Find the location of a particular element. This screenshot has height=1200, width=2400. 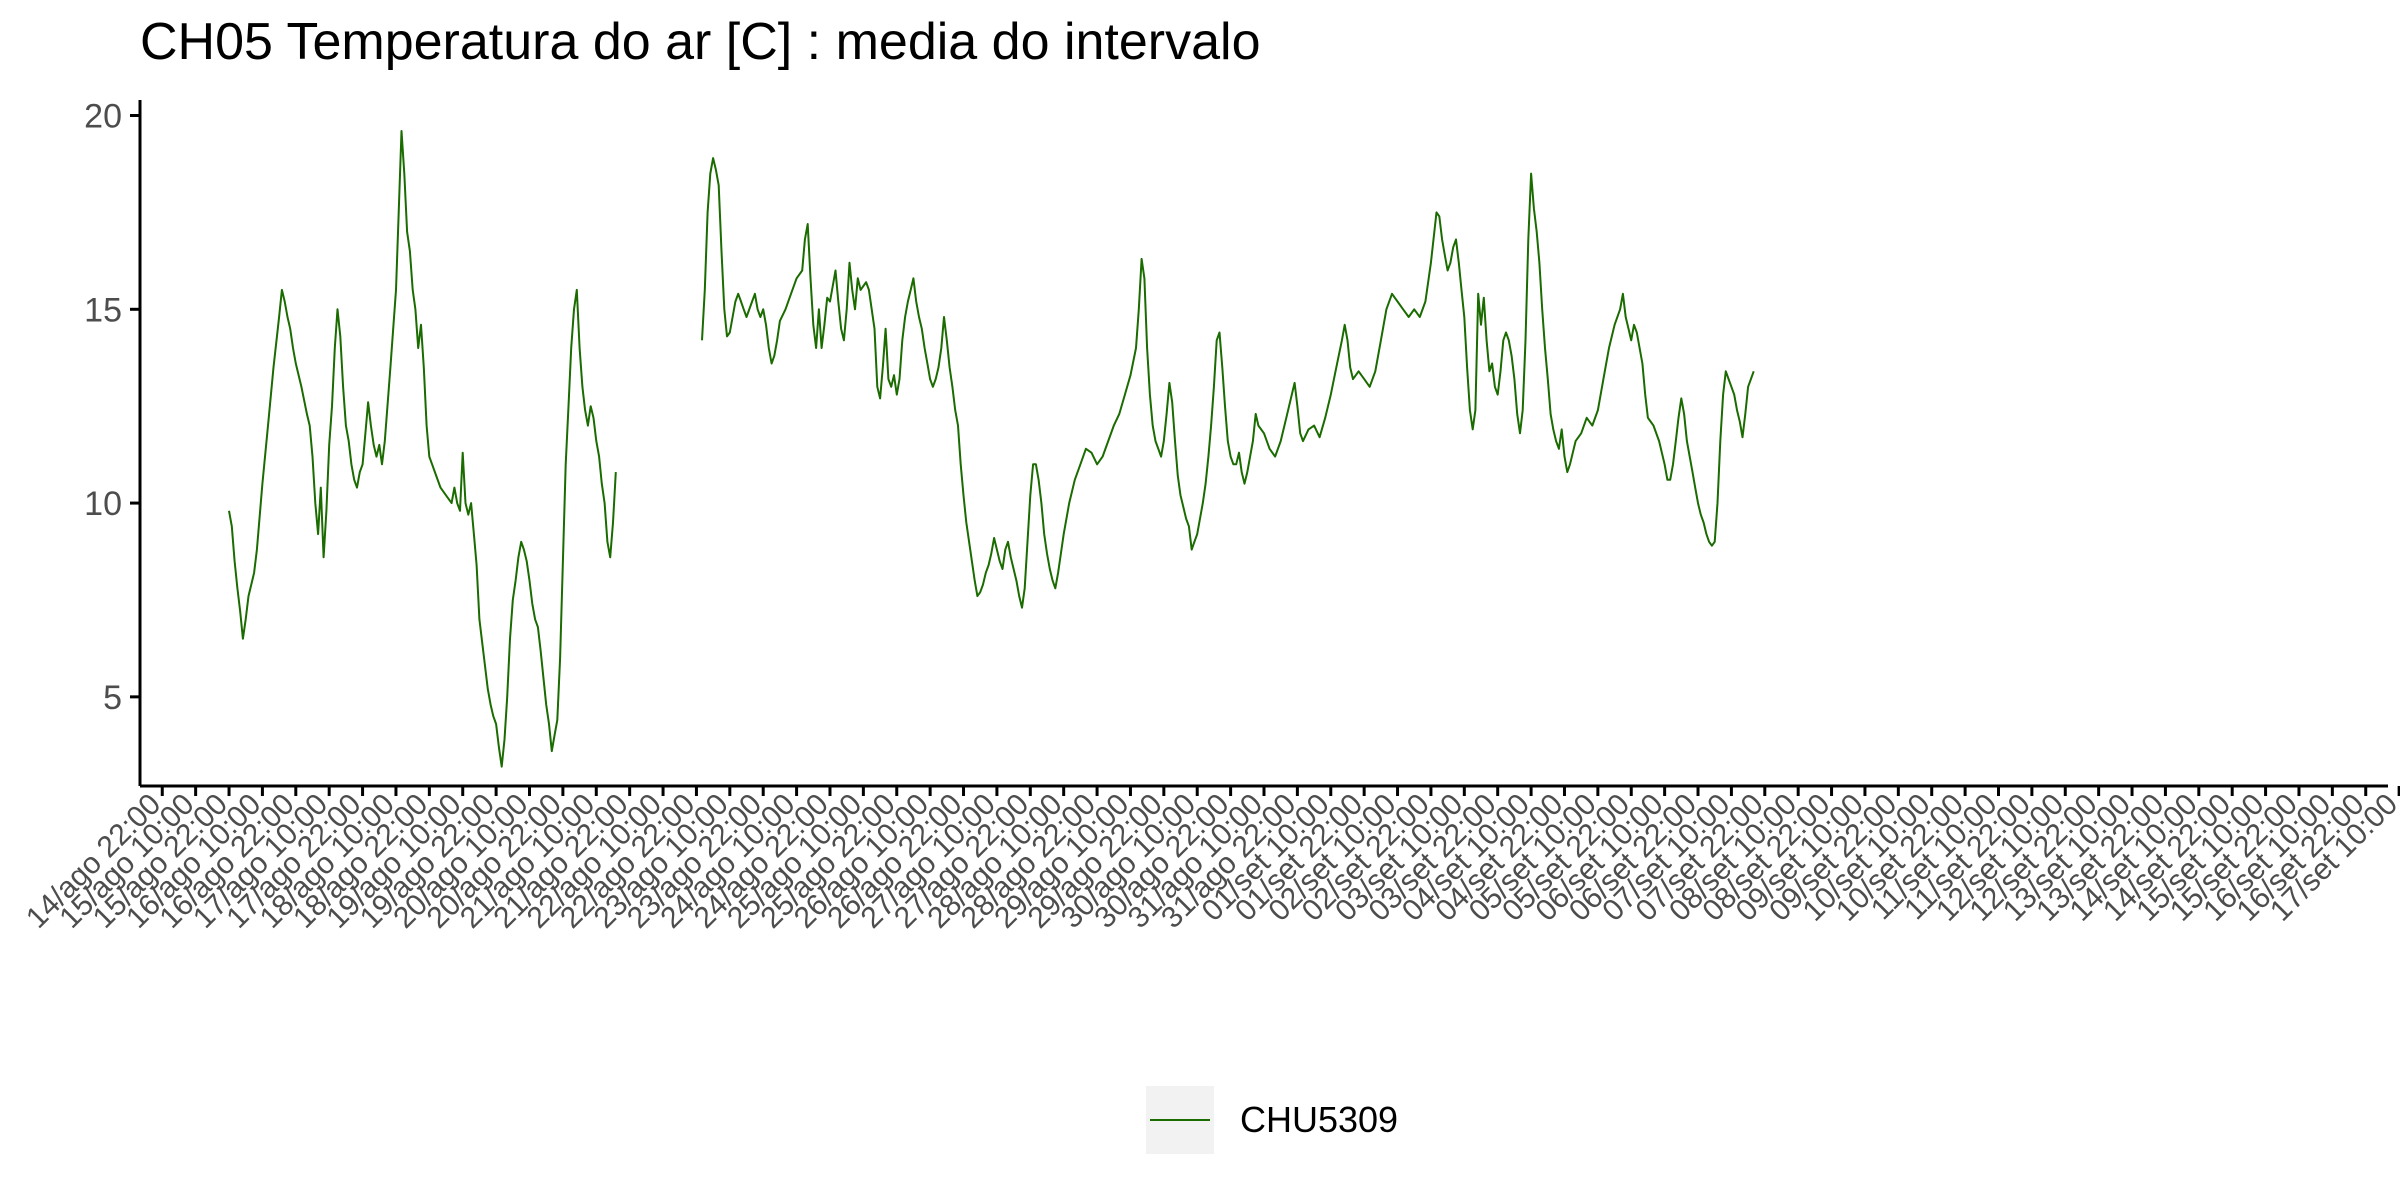

y-tick-label: 15 is located at coordinates (103, 310).